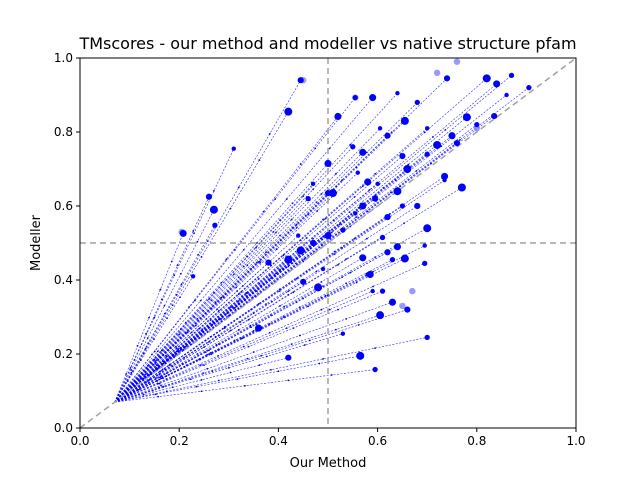 The width and height of the screenshot is (640, 484). I want to click on y-tick-label: 1.0, so click(63, 58).